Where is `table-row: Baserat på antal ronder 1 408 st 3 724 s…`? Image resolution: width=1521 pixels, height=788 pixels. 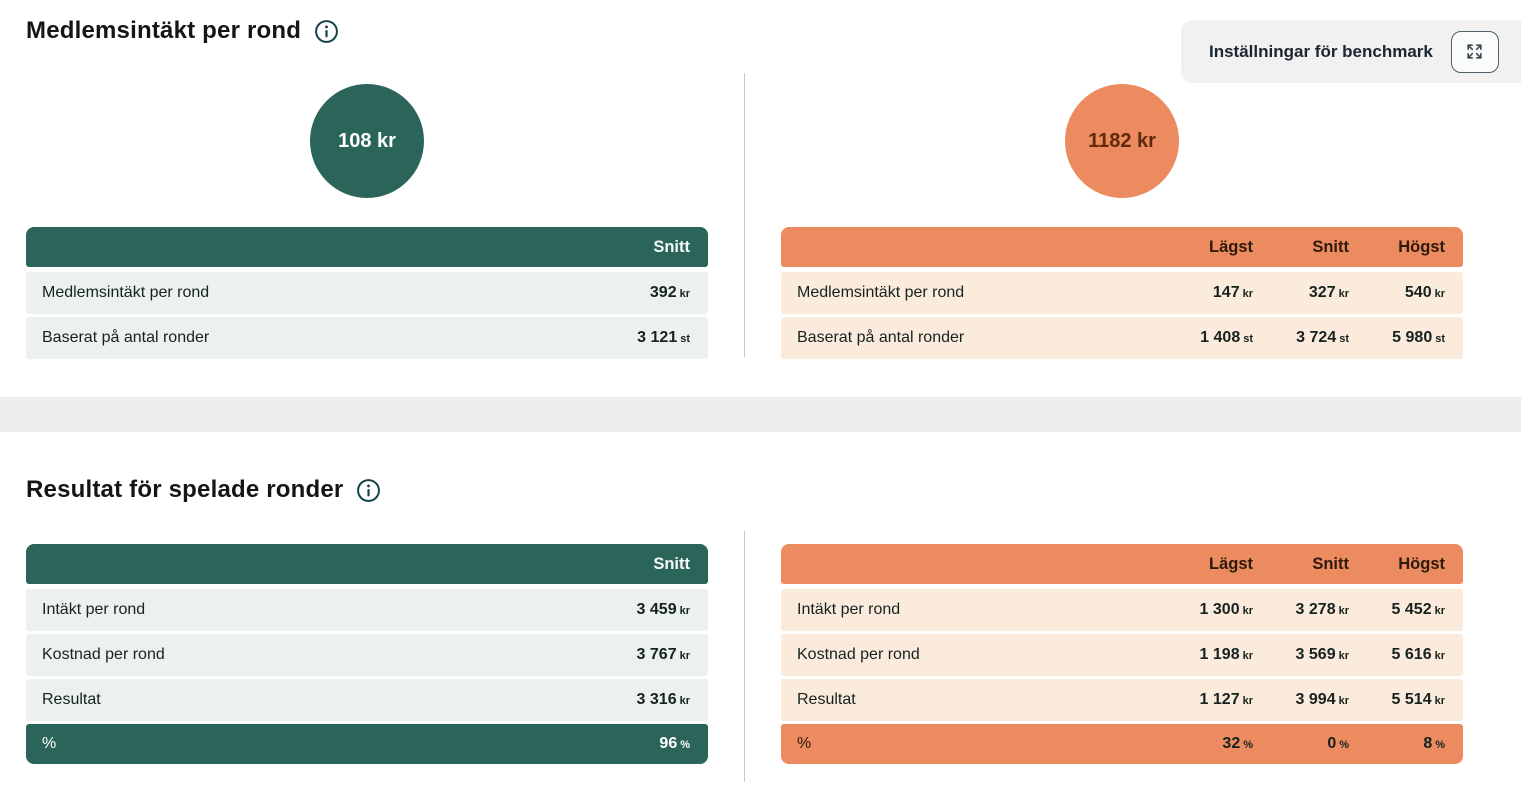
table-row: Baserat på antal ronder 1 408 st 3 724 s… is located at coordinates (1122, 338).